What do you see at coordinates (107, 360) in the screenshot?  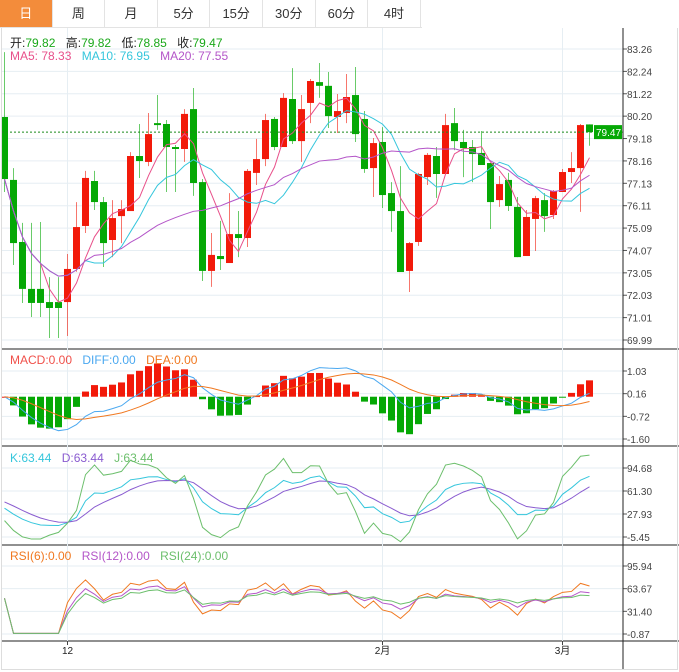 I see `macd-legend: MACD:0.00 DIFF:0.00 DEA:0.00` at bounding box center [107, 360].